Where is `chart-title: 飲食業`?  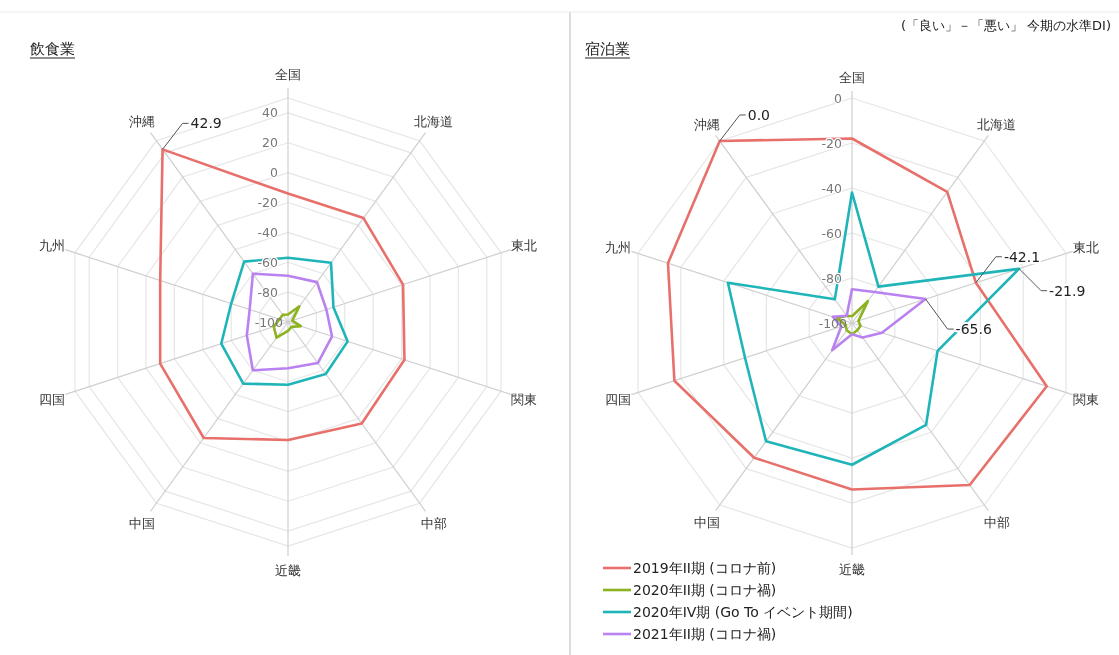 chart-title: 飲食業 is located at coordinates (52, 49).